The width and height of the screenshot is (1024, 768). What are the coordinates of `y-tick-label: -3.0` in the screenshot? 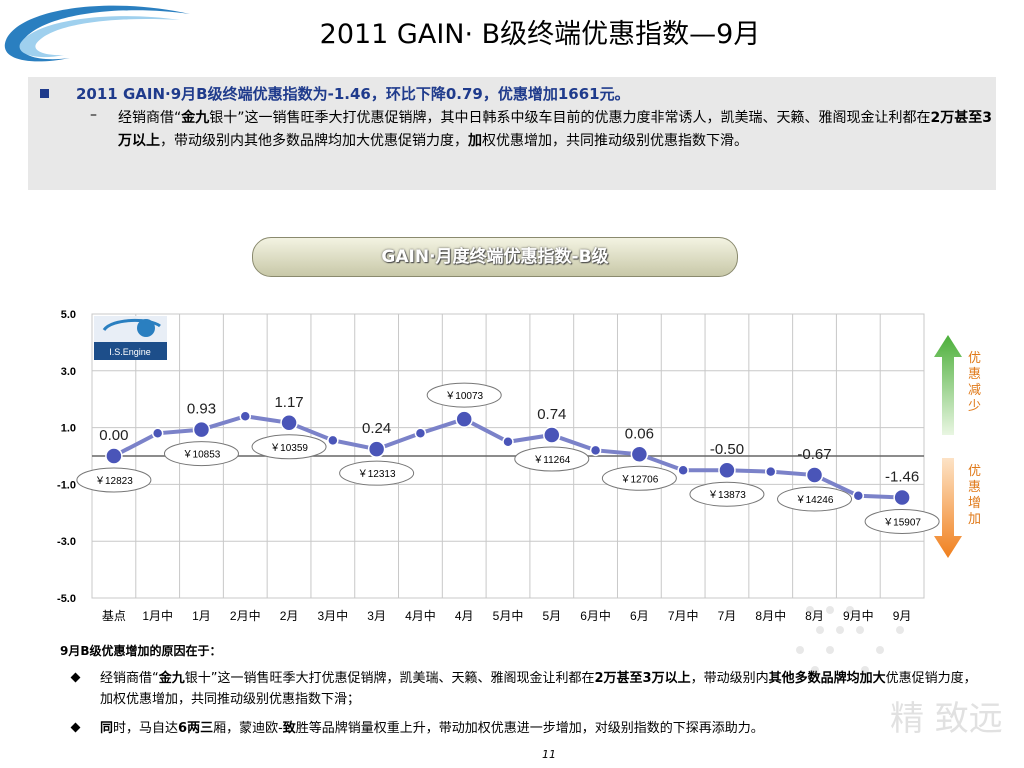 It's located at (66, 542).